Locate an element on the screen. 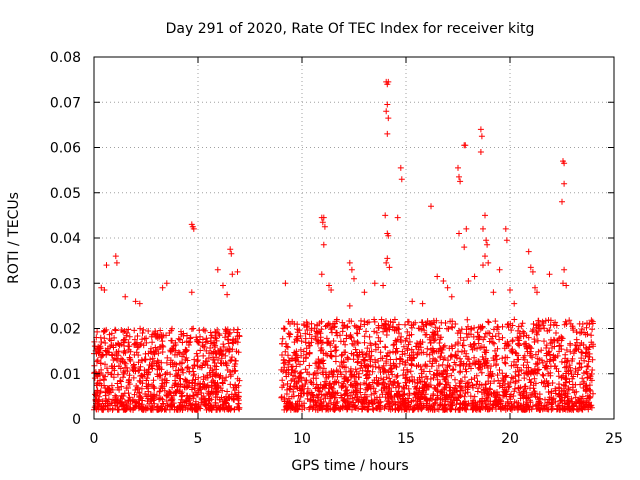  x-tick-label: 20 is located at coordinates (510, 439).